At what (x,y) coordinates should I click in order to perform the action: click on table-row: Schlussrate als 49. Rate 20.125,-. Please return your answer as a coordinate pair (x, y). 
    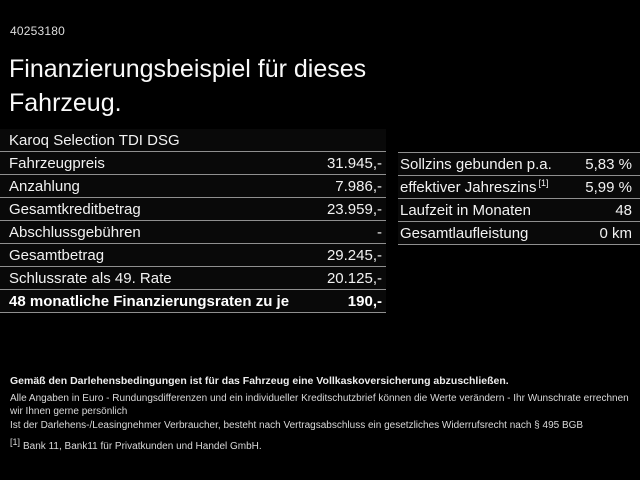
    Looking at the image, I should click on (193, 278).